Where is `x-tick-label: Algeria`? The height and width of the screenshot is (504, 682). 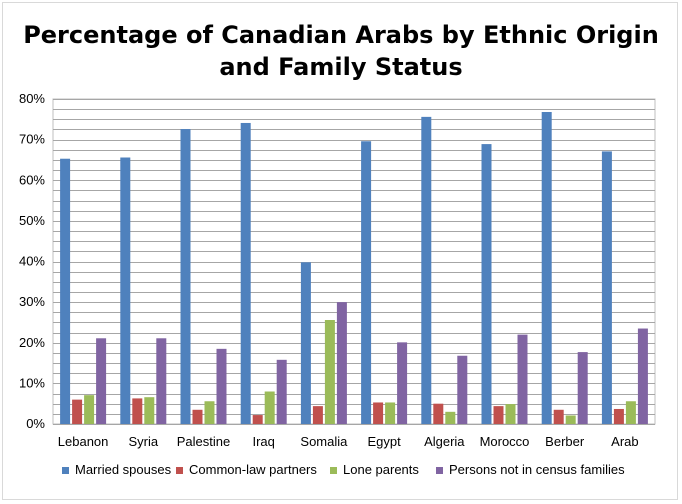
x-tick-label: Algeria is located at coordinates (444, 441).